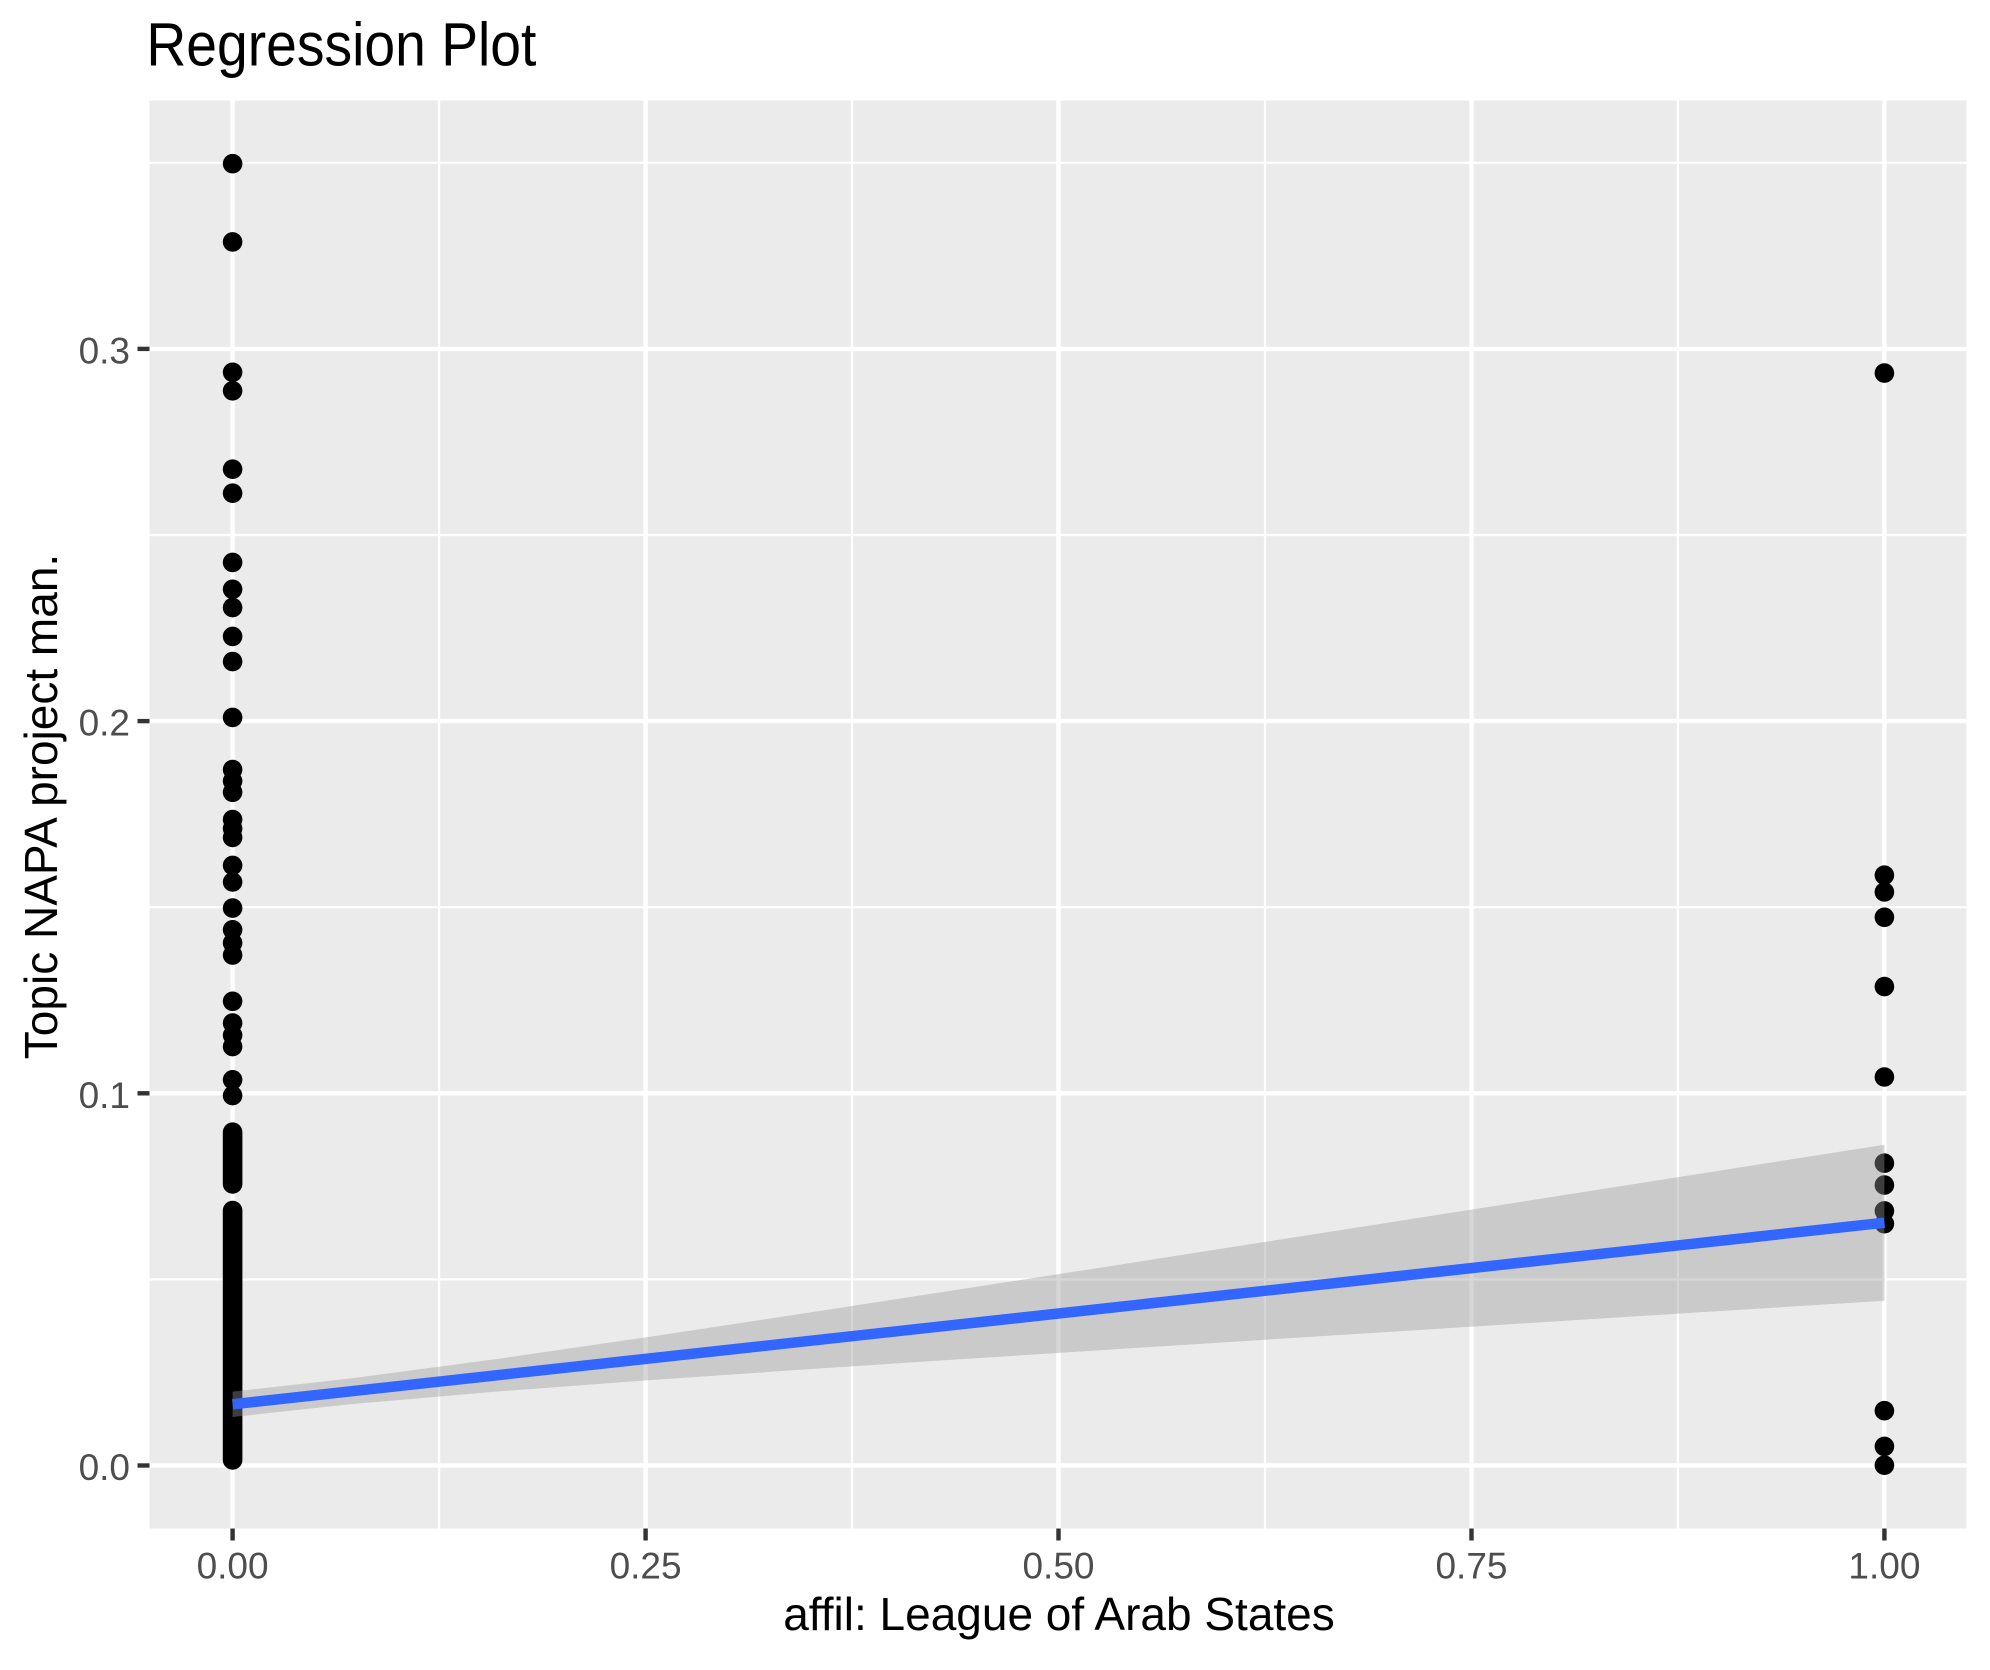 The height and width of the screenshot is (1670, 1990). I want to click on svg-text: 0.00, so click(233, 1566).